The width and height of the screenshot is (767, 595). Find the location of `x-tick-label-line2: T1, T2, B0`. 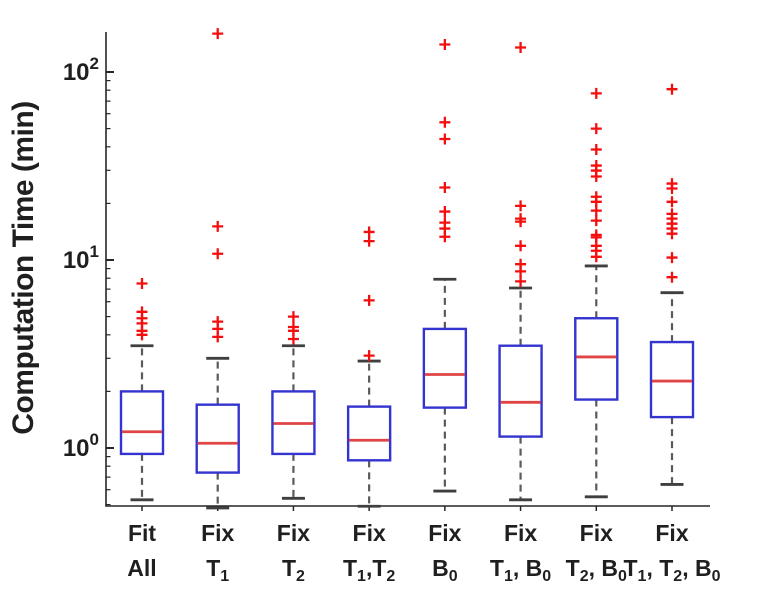

x-tick-label-line2: T1, T2, B0 is located at coordinates (671, 570).